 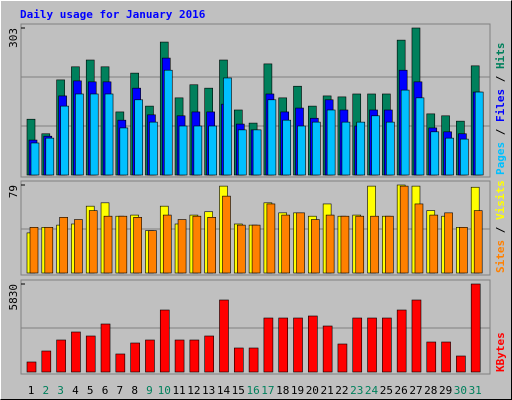 I want to click on x-tick-label: 1, so click(x=31, y=390).